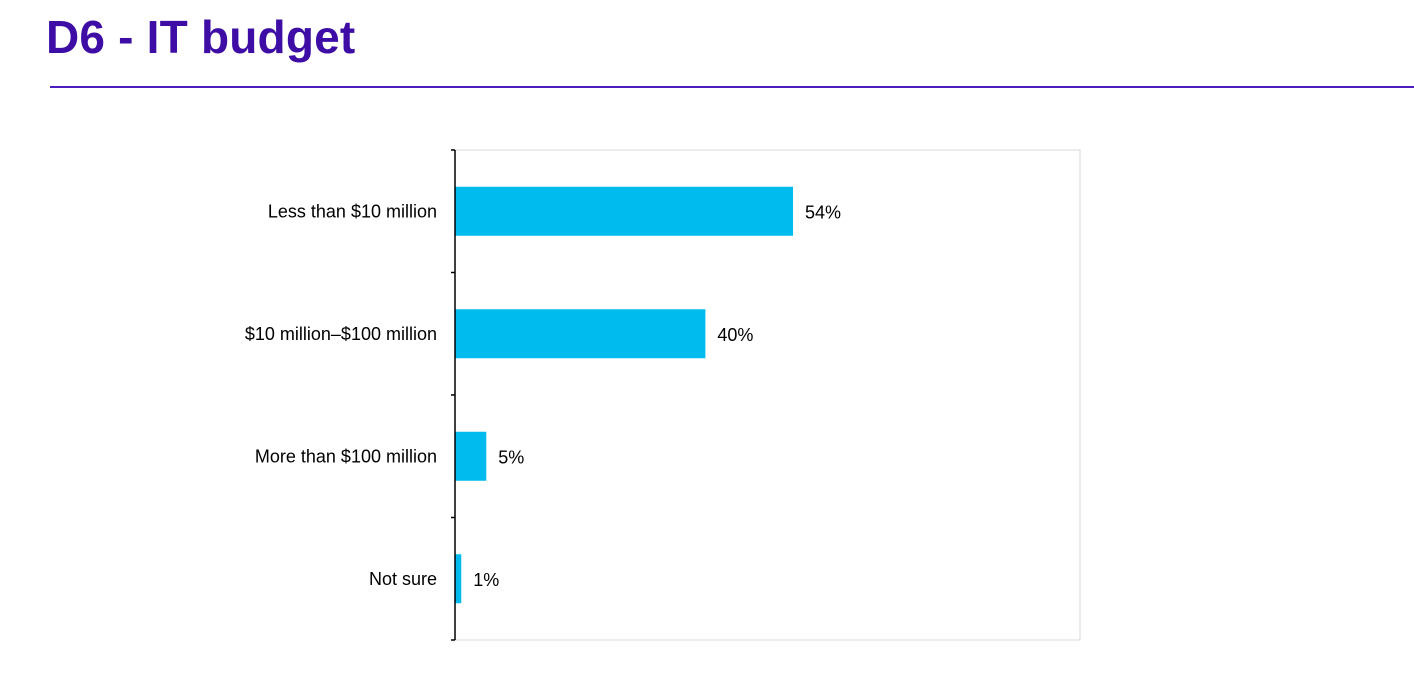 The image size is (1414, 677). Describe the element at coordinates (341, 334) in the screenshot. I see `category-label: $10 million–$100 million` at that location.